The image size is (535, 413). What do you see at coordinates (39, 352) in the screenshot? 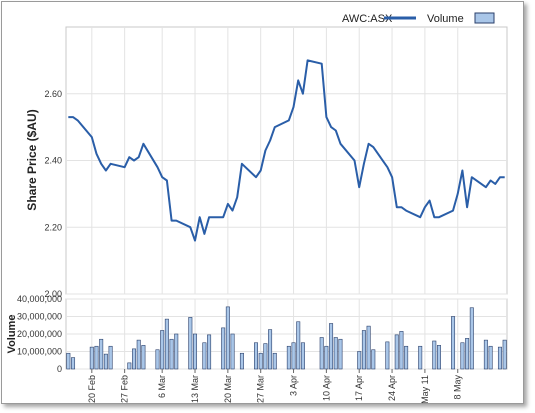
I see `volume-y-tick-label: 10,000,000` at bounding box center [39, 352].